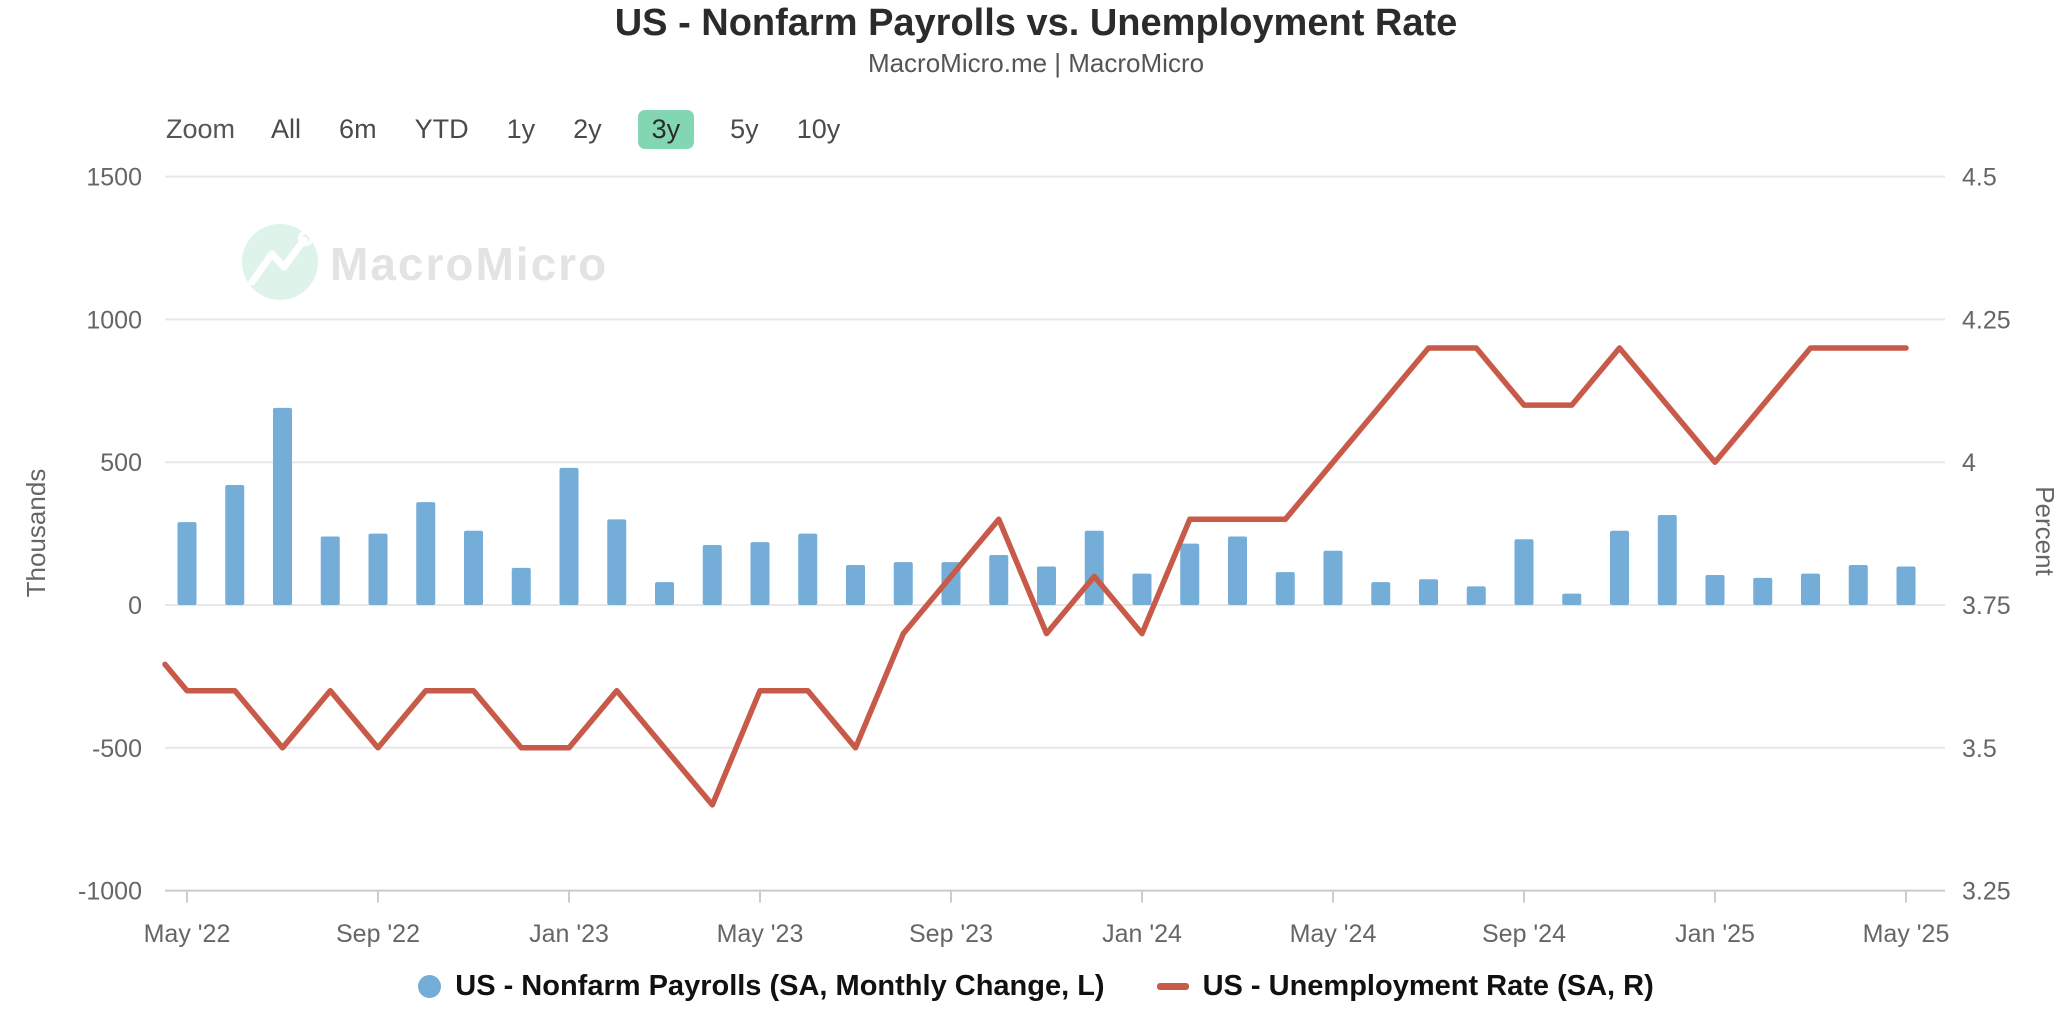  What do you see at coordinates (1763, 591) in the screenshot?
I see `payrolls-bar-feb-2025` at bounding box center [1763, 591].